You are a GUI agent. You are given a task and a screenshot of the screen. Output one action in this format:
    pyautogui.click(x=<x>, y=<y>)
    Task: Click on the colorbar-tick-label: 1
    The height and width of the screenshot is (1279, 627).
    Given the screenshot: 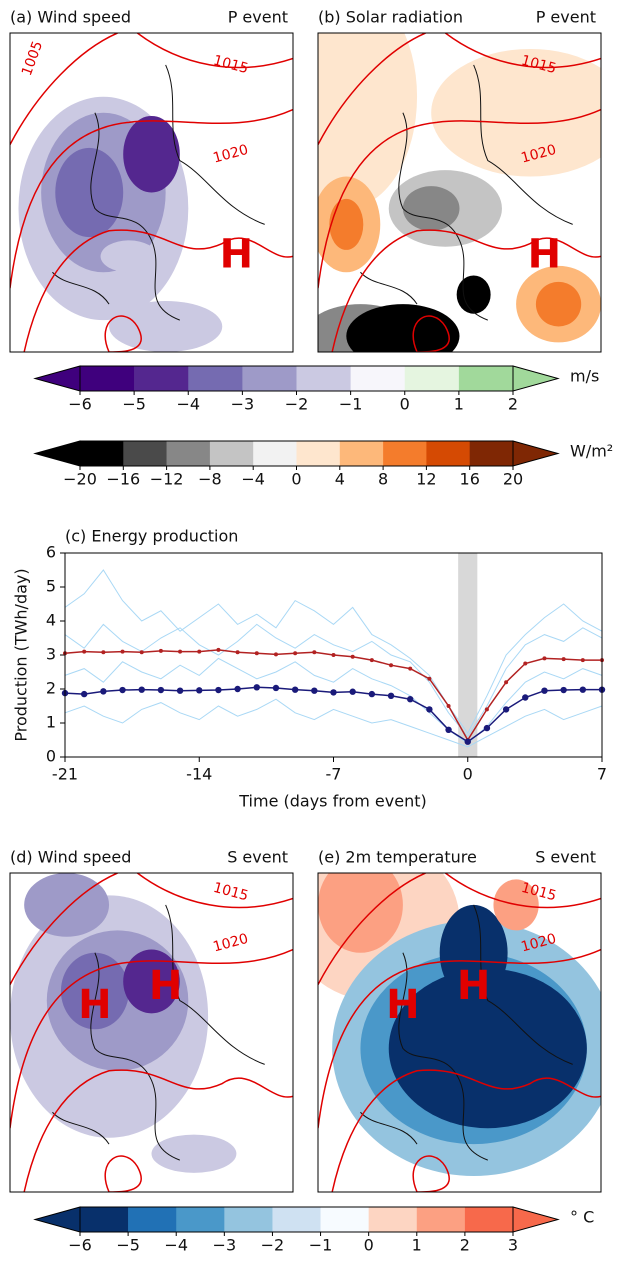 What is the action you would take?
    pyautogui.click(x=459, y=404)
    